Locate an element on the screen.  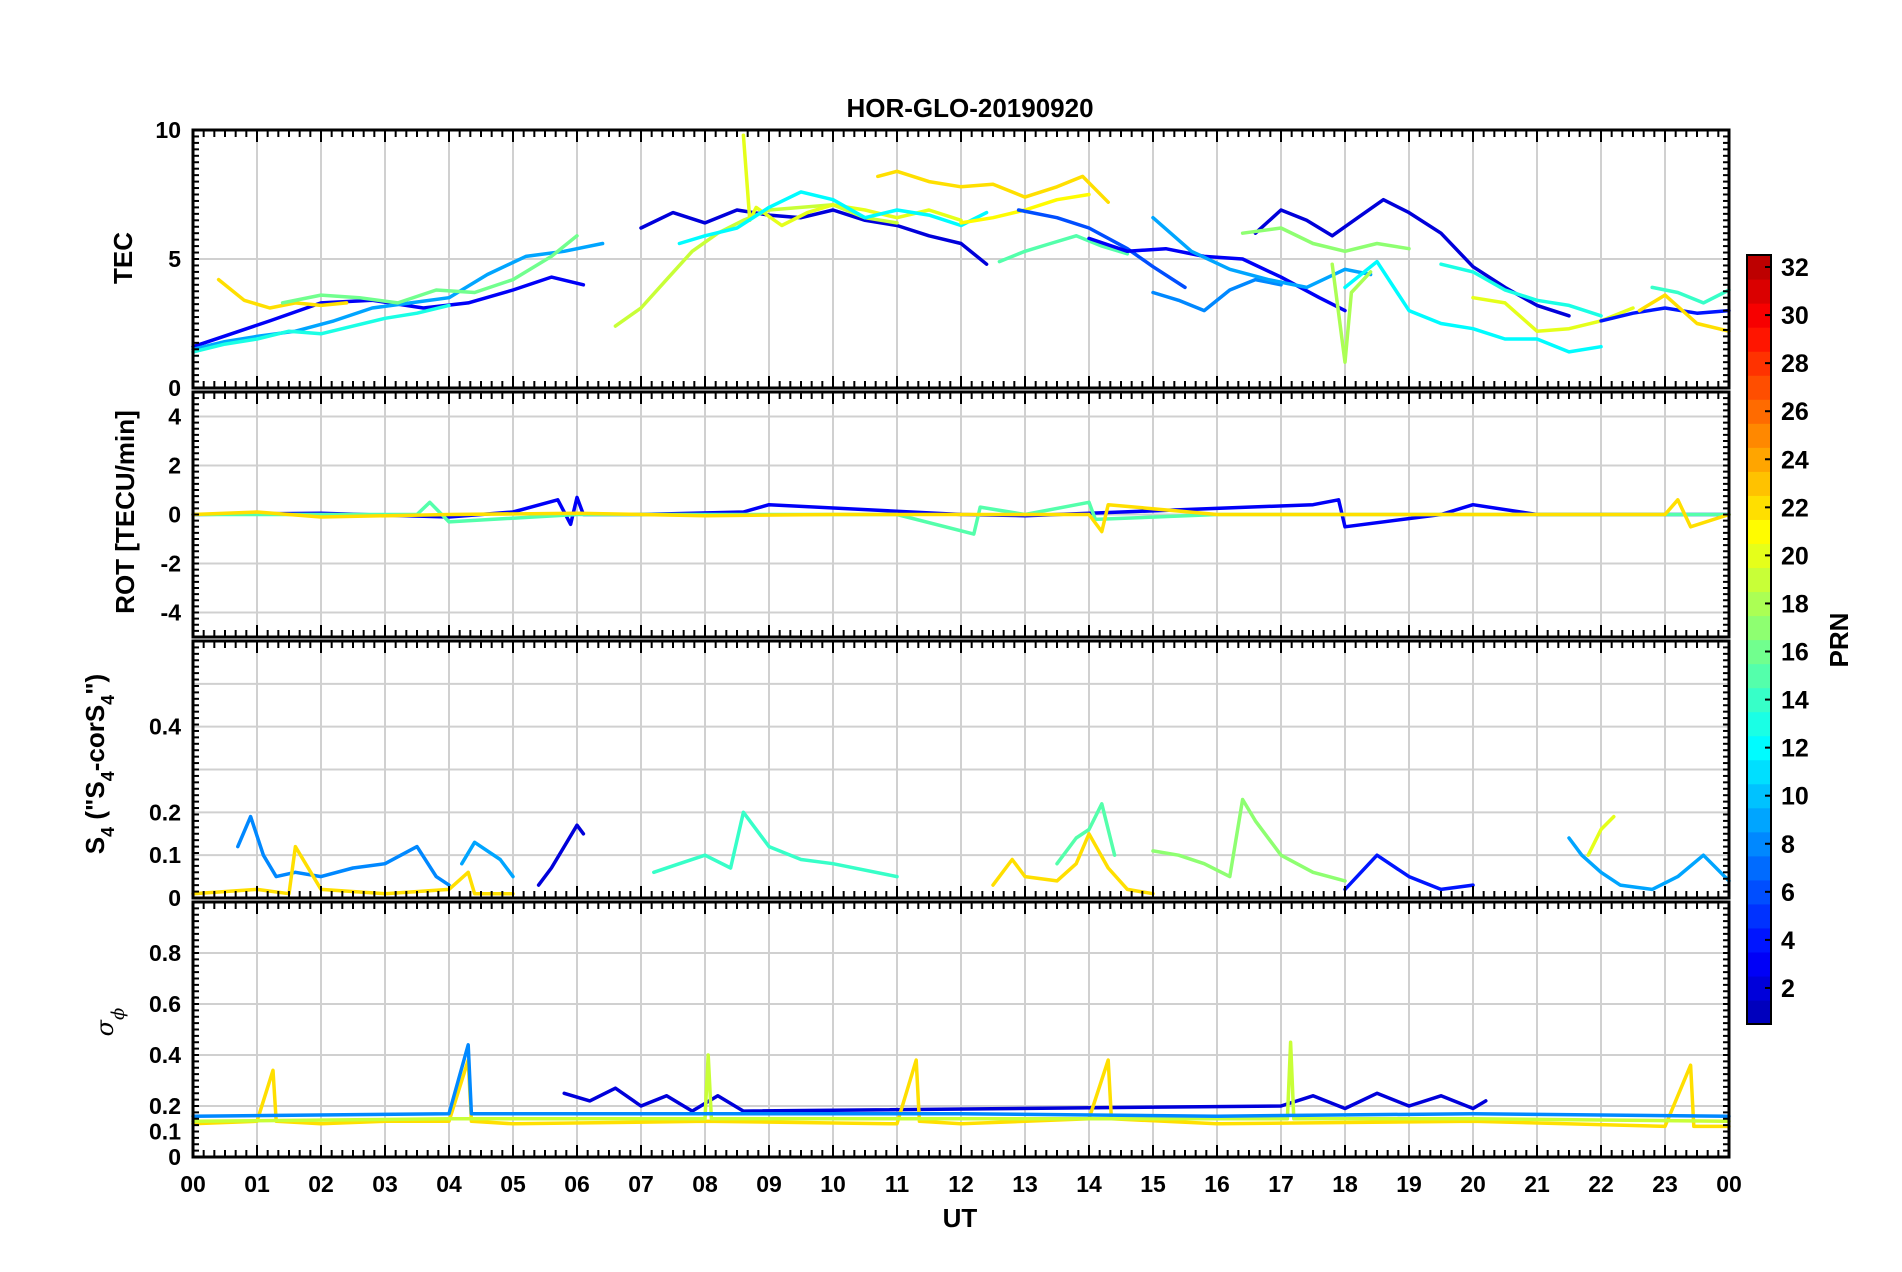
x-tick-label: 04 is located at coordinates (449, 1184).